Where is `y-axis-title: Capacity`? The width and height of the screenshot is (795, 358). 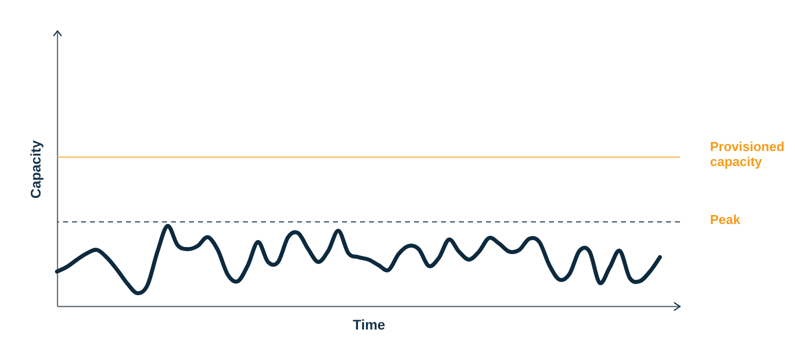 y-axis-title: Capacity is located at coordinates (36, 169).